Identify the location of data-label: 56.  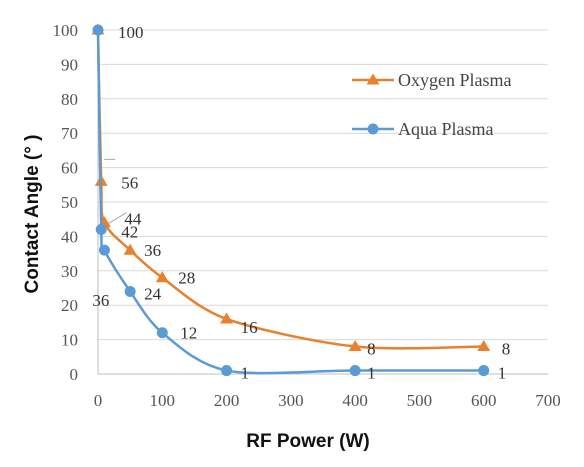
(129, 182).